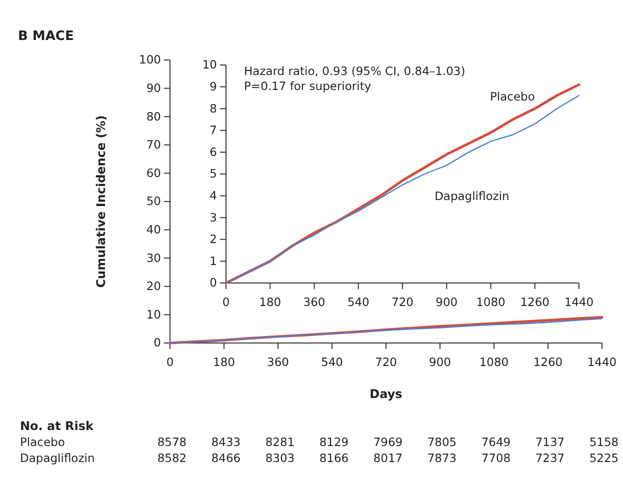 Image resolution: width=623 pixels, height=495 pixels. What do you see at coordinates (213, 108) in the screenshot?
I see `y-tick-label: 8` at bounding box center [213, 108].